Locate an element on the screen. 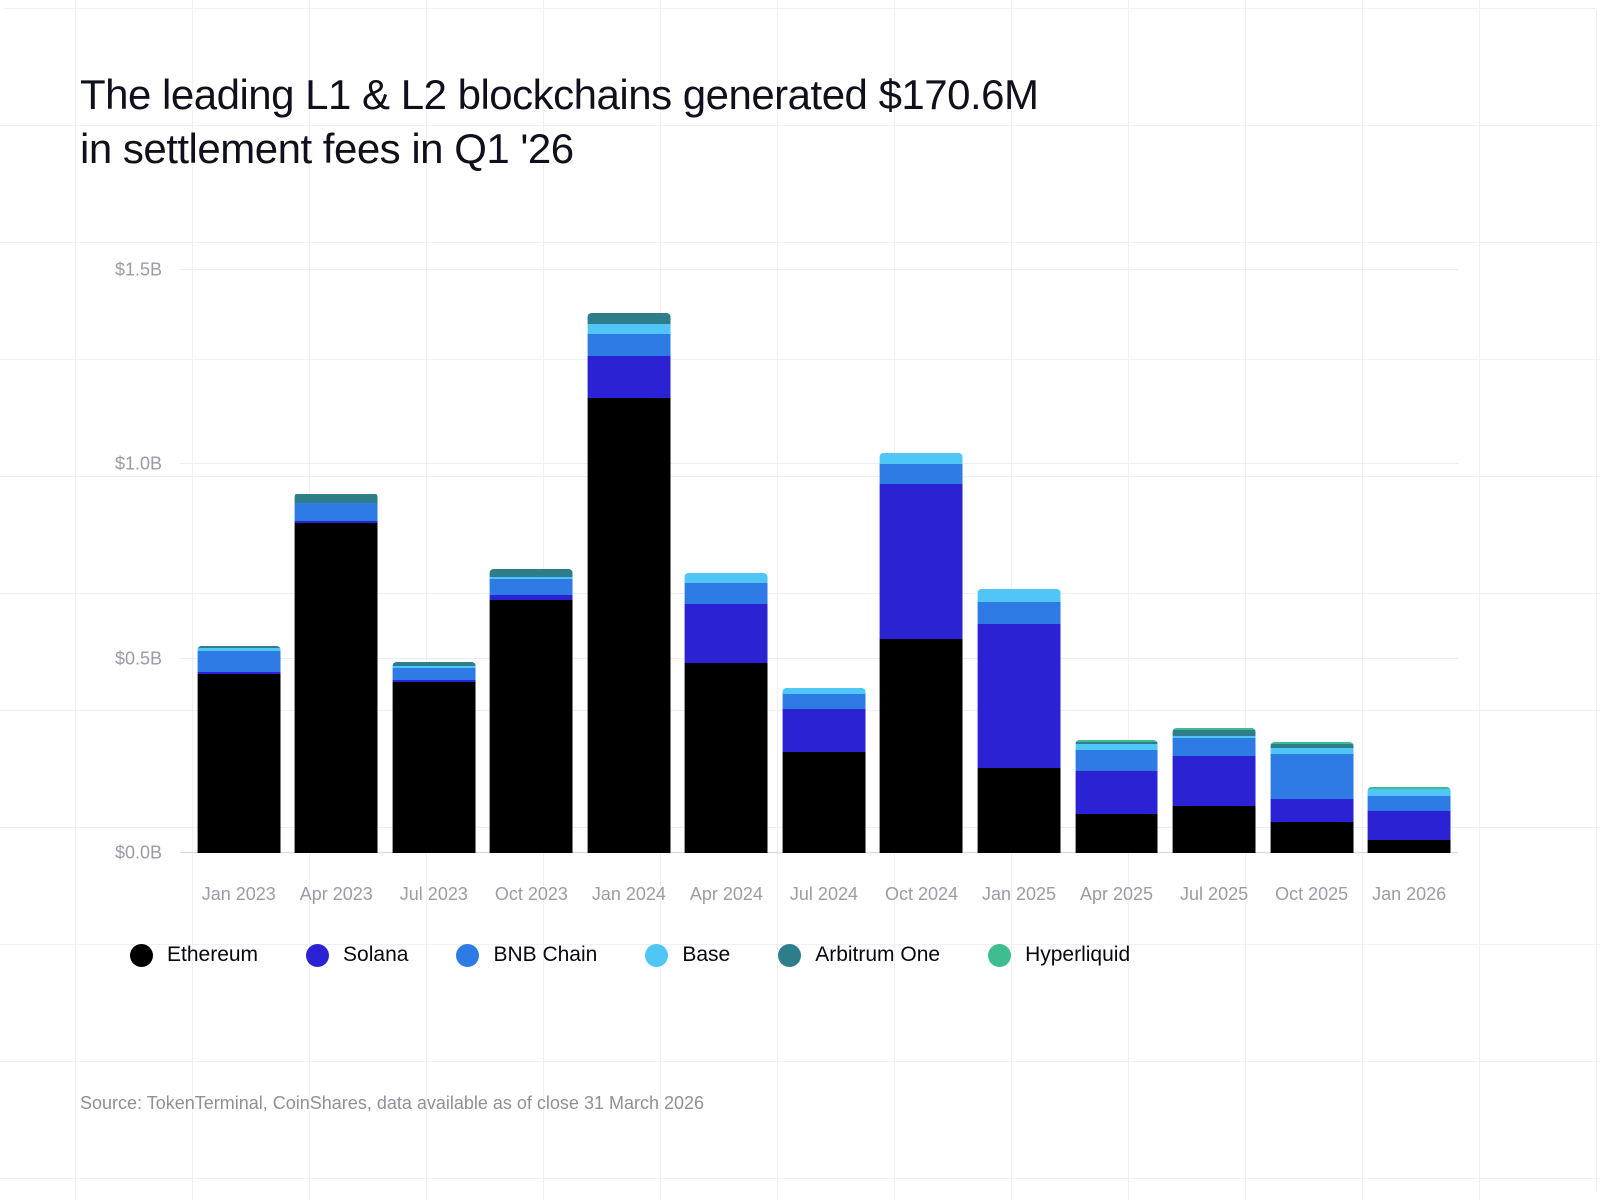 The height and width of the screenshot is (1200, 1600). legend-item-ethereum: Ethereum is located at coordinates (194, 955).